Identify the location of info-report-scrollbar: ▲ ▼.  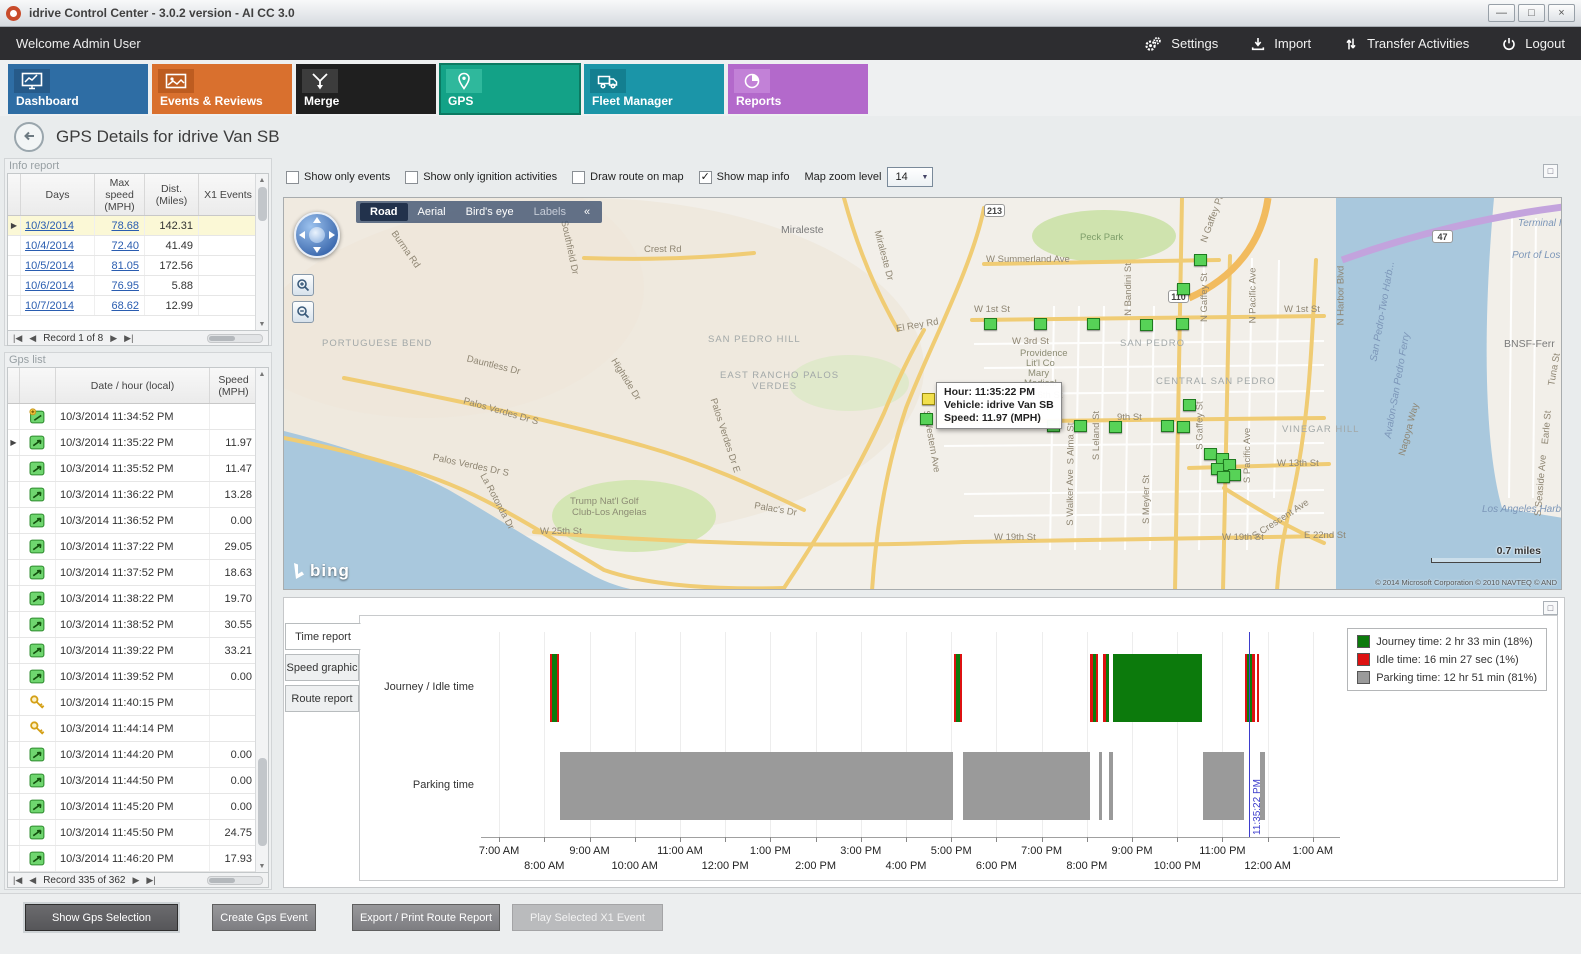
(261, 252).